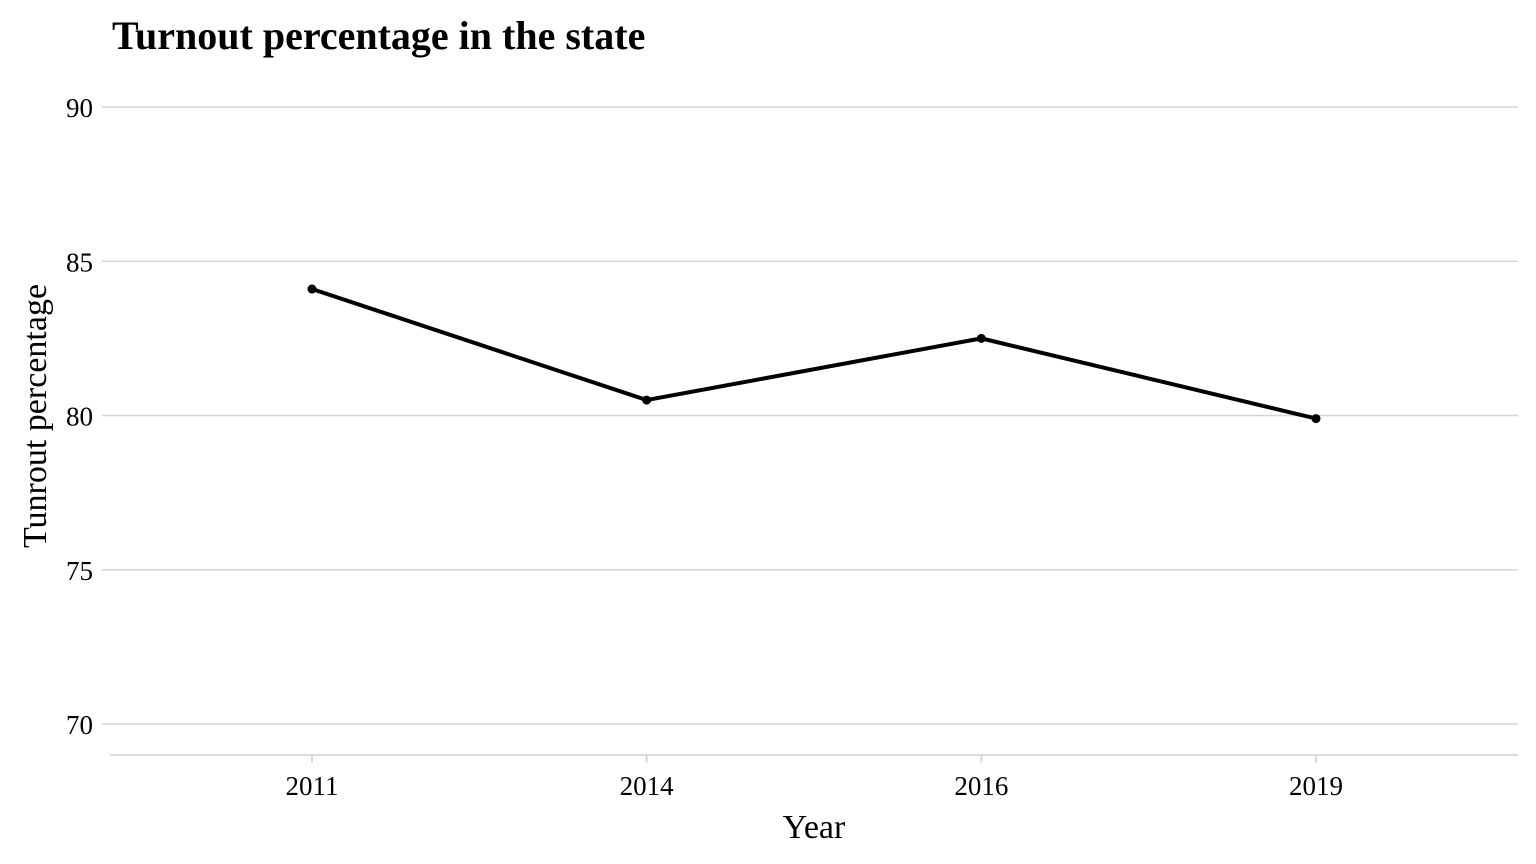 The width and height of the screenshot is (1536, 864). I want to click on x-axis: 2011 2014 2016 2019, so click(814, 777).